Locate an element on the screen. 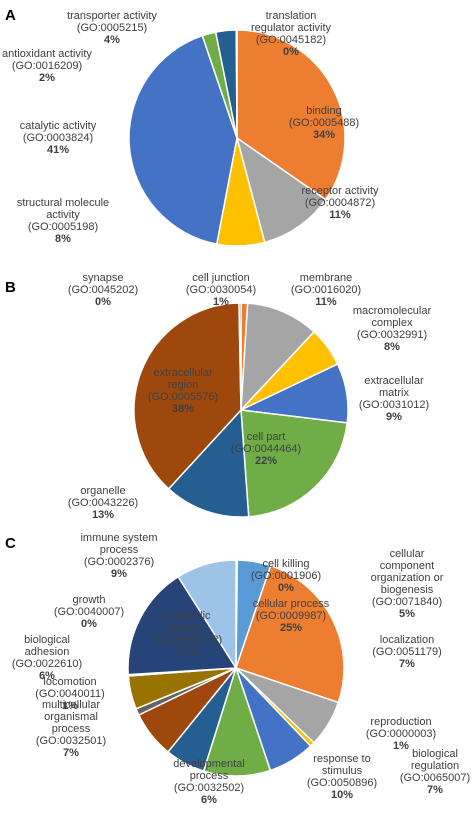 The image size is (474, 813). slice-label-line: (GO:0016209) is located at coordinates (47, 66).